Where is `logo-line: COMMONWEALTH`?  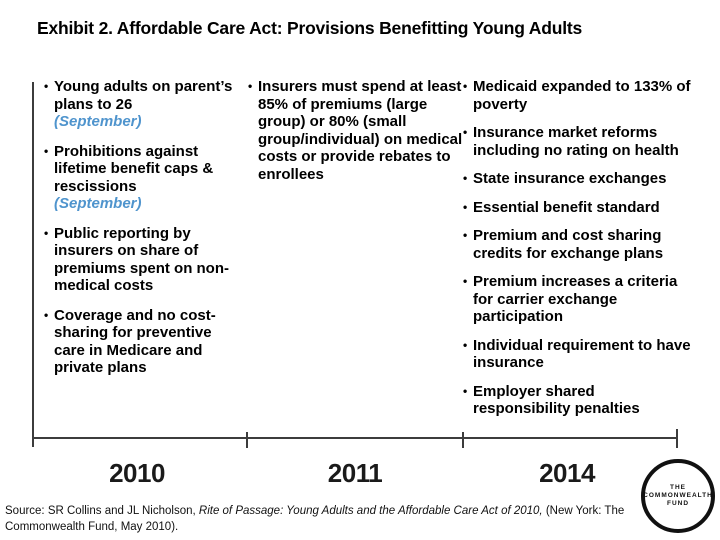
logo-line: COMMONWEALTH is located at coordinates (678, 495).